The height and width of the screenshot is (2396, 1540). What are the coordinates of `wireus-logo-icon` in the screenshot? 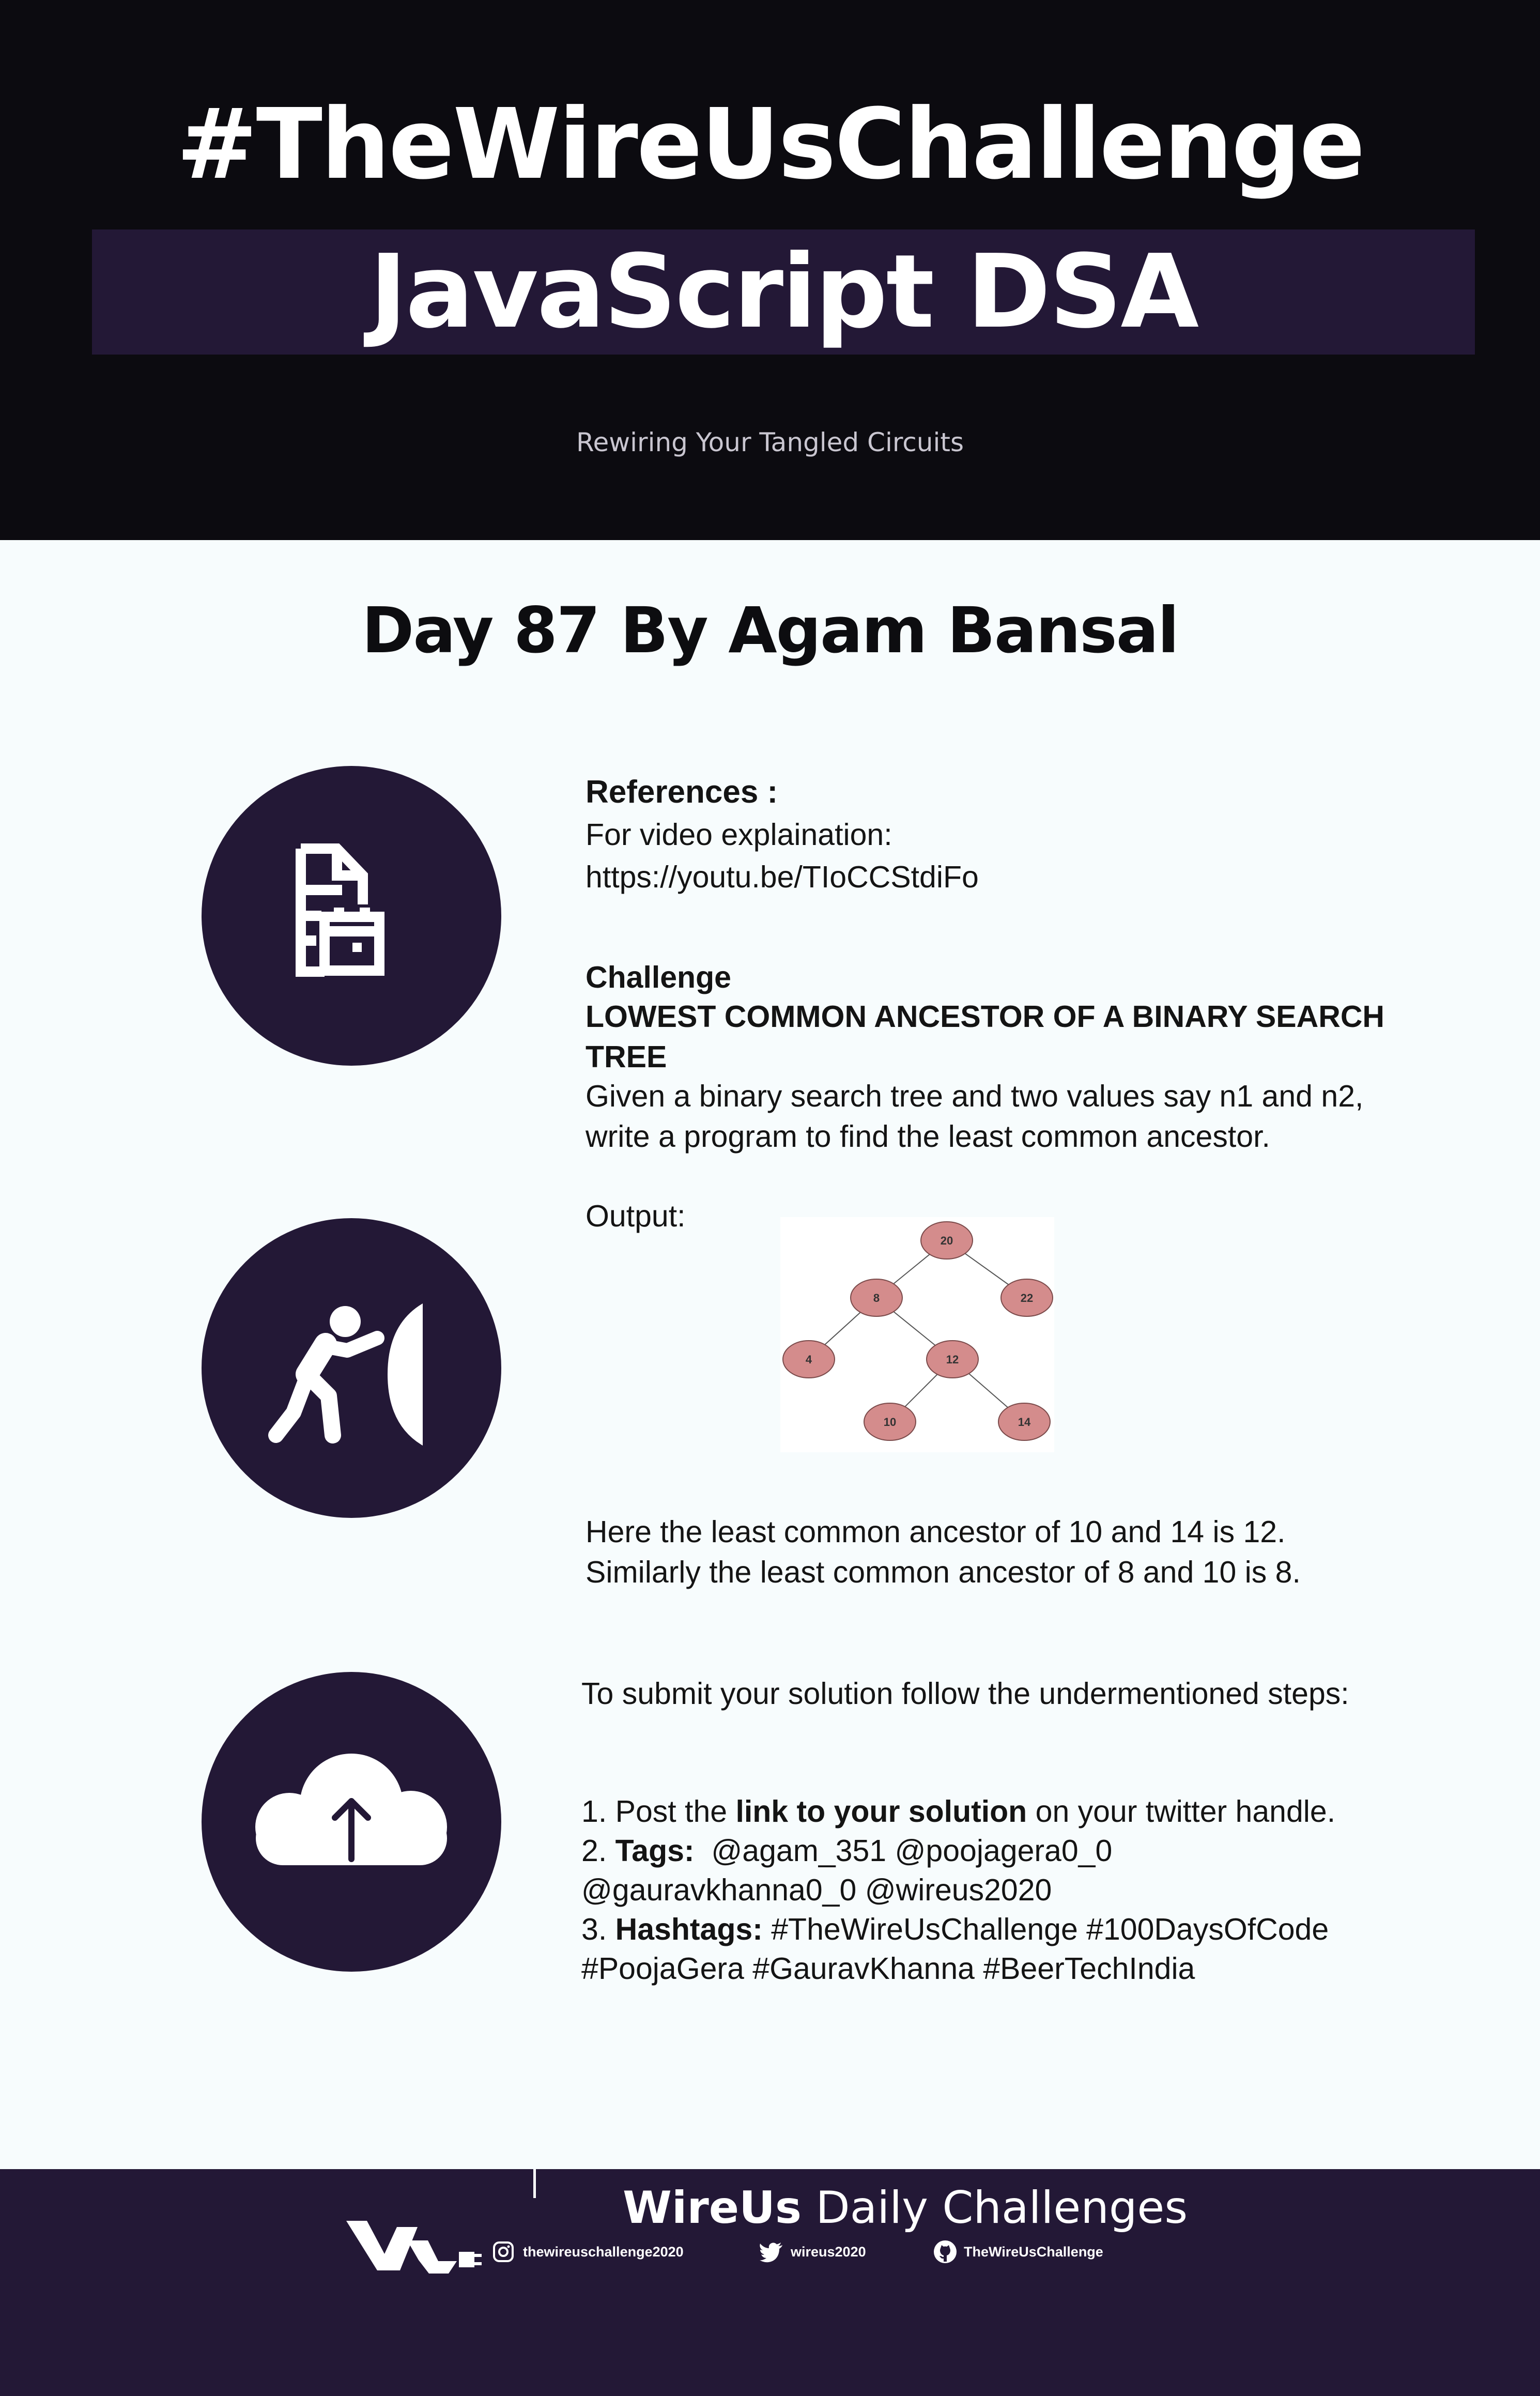 It's located at (414, 2247).